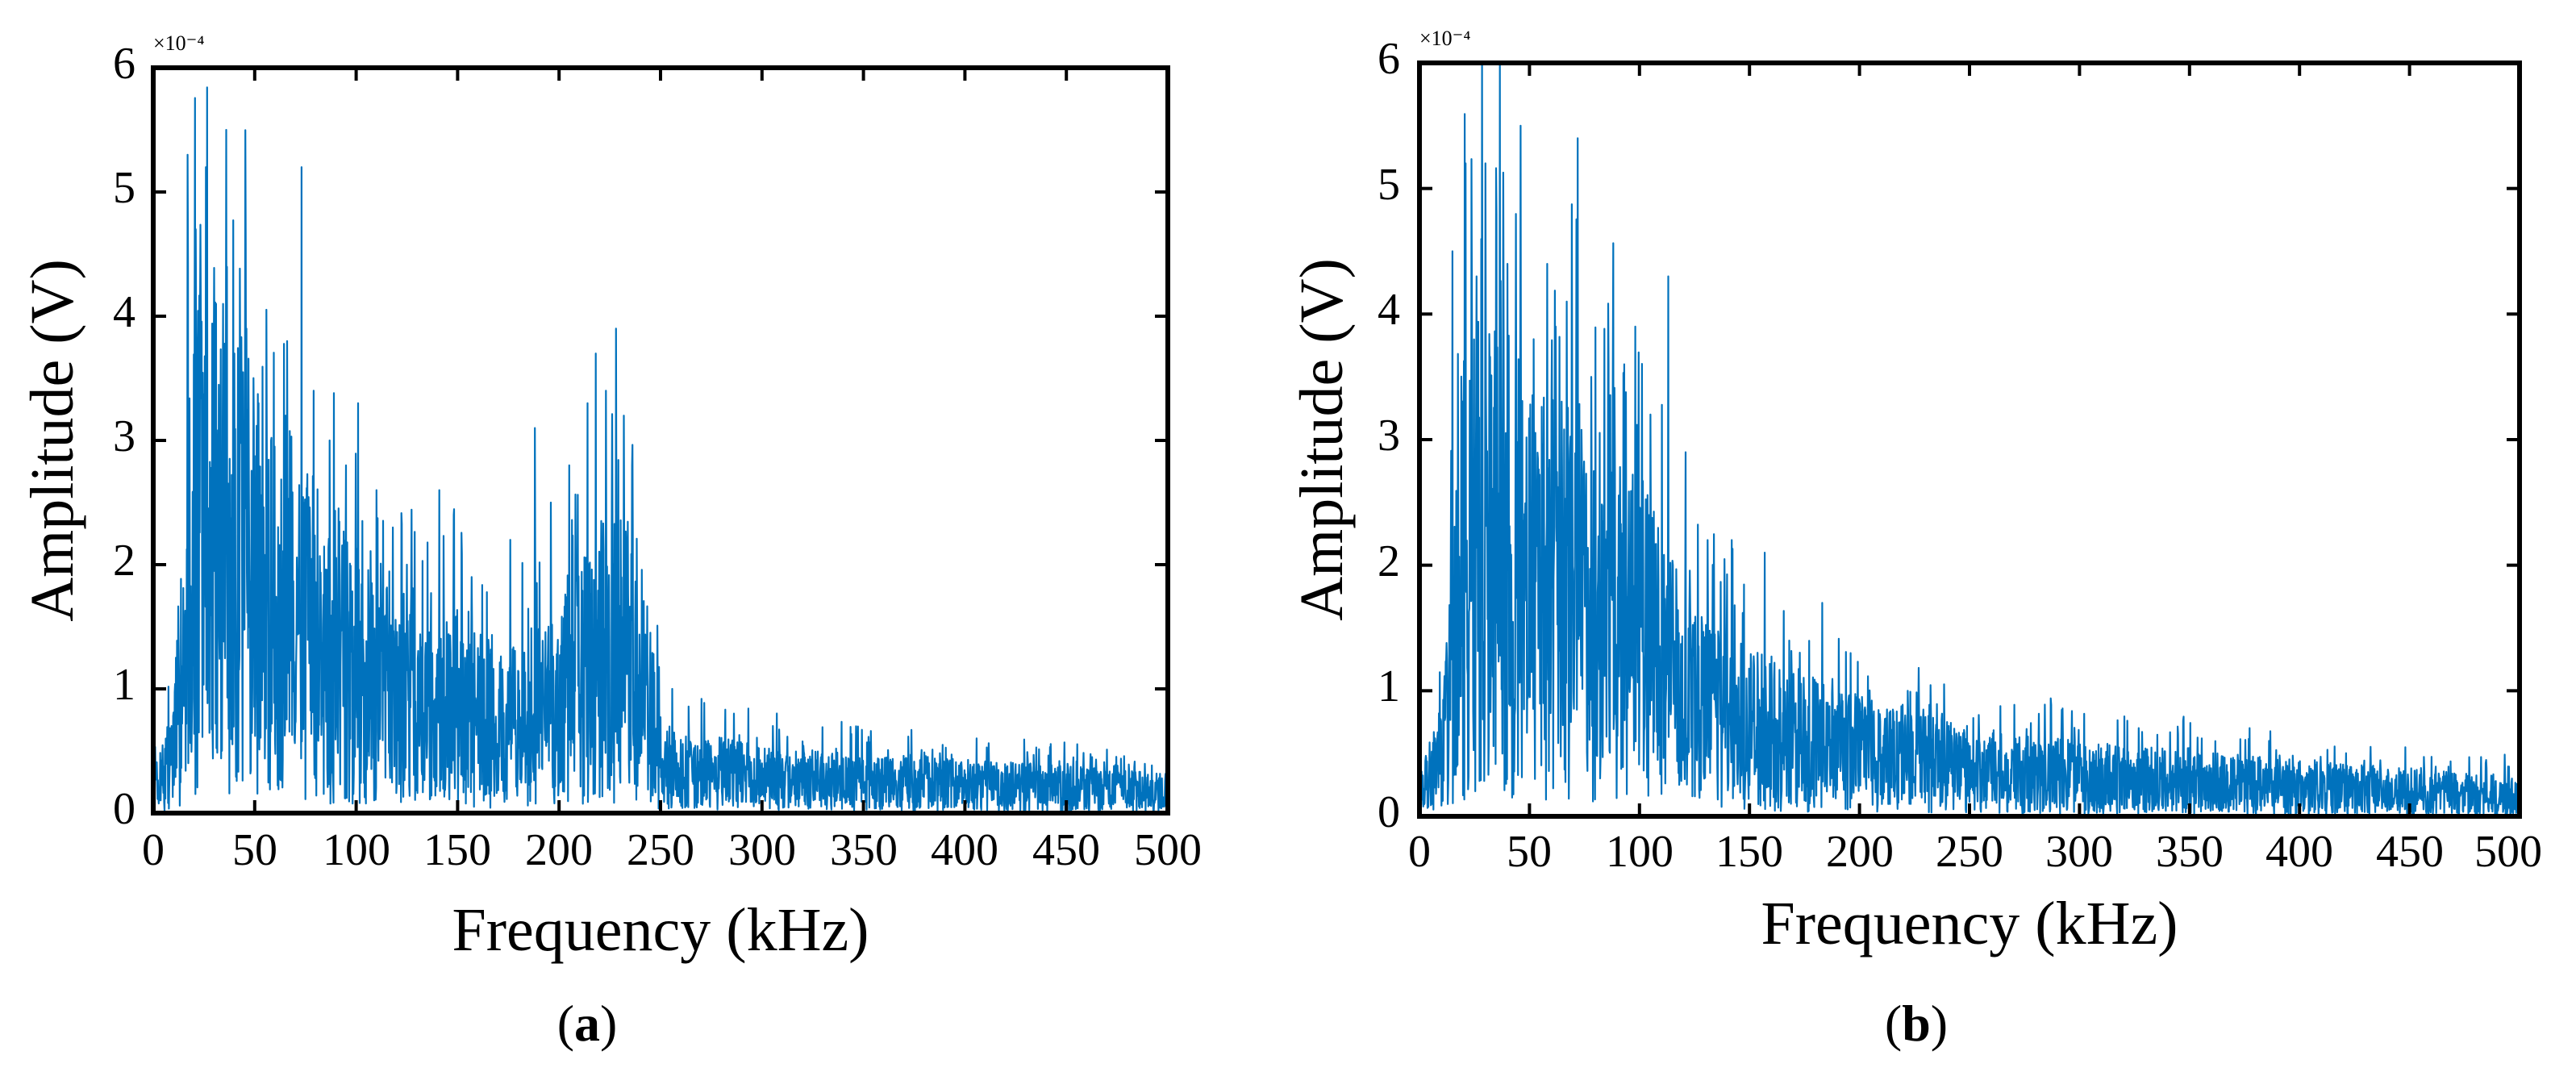  I want to click on y-tick-label-b: 5, so click(1389, 185).